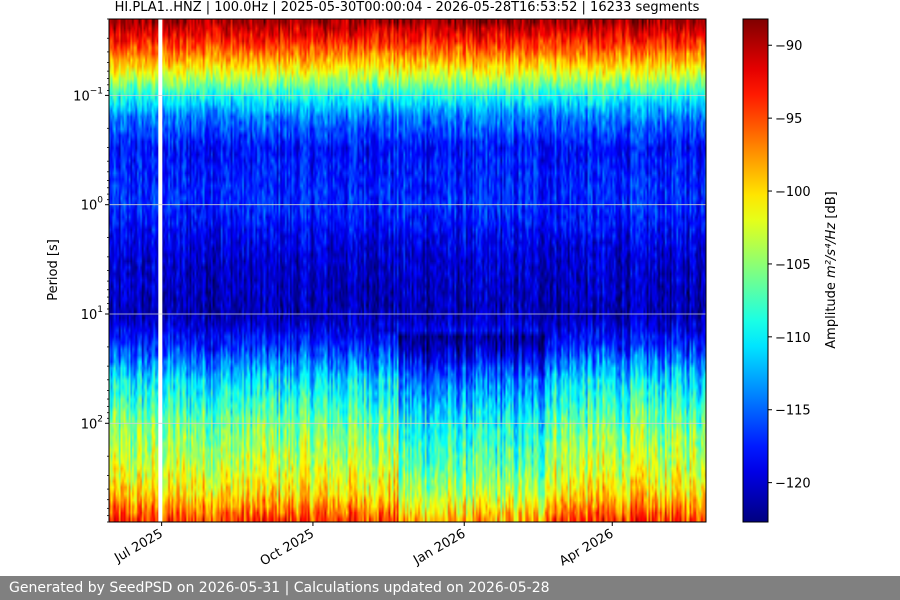 The height and width of the screenshot is (600, 900). I want to click on colorbar-label: Amplitude m²/s⁴/Hz [dB], so click(831, 269).